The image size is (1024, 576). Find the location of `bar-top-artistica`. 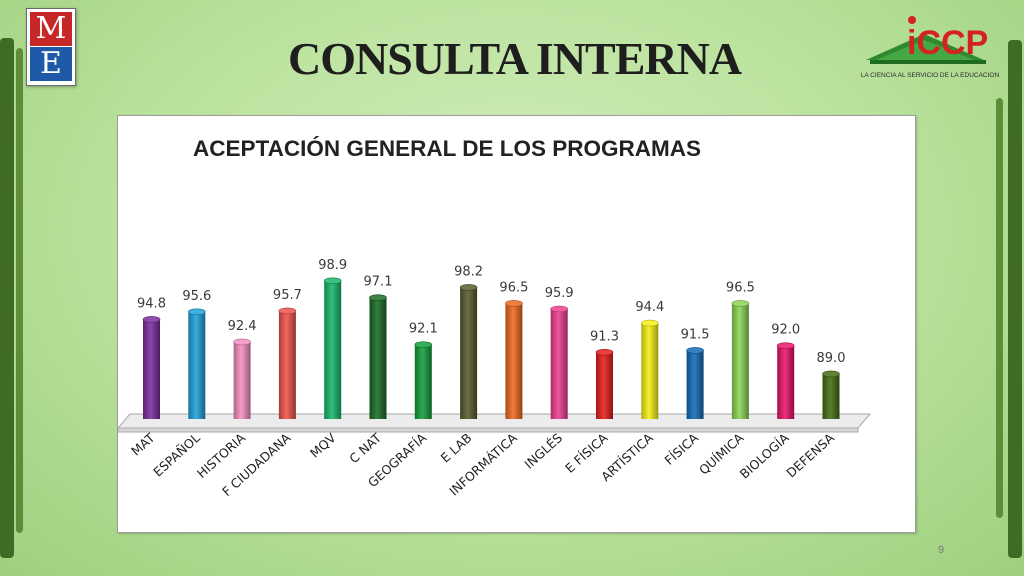

bar-top-artistica is located at coordinates (649, 323).